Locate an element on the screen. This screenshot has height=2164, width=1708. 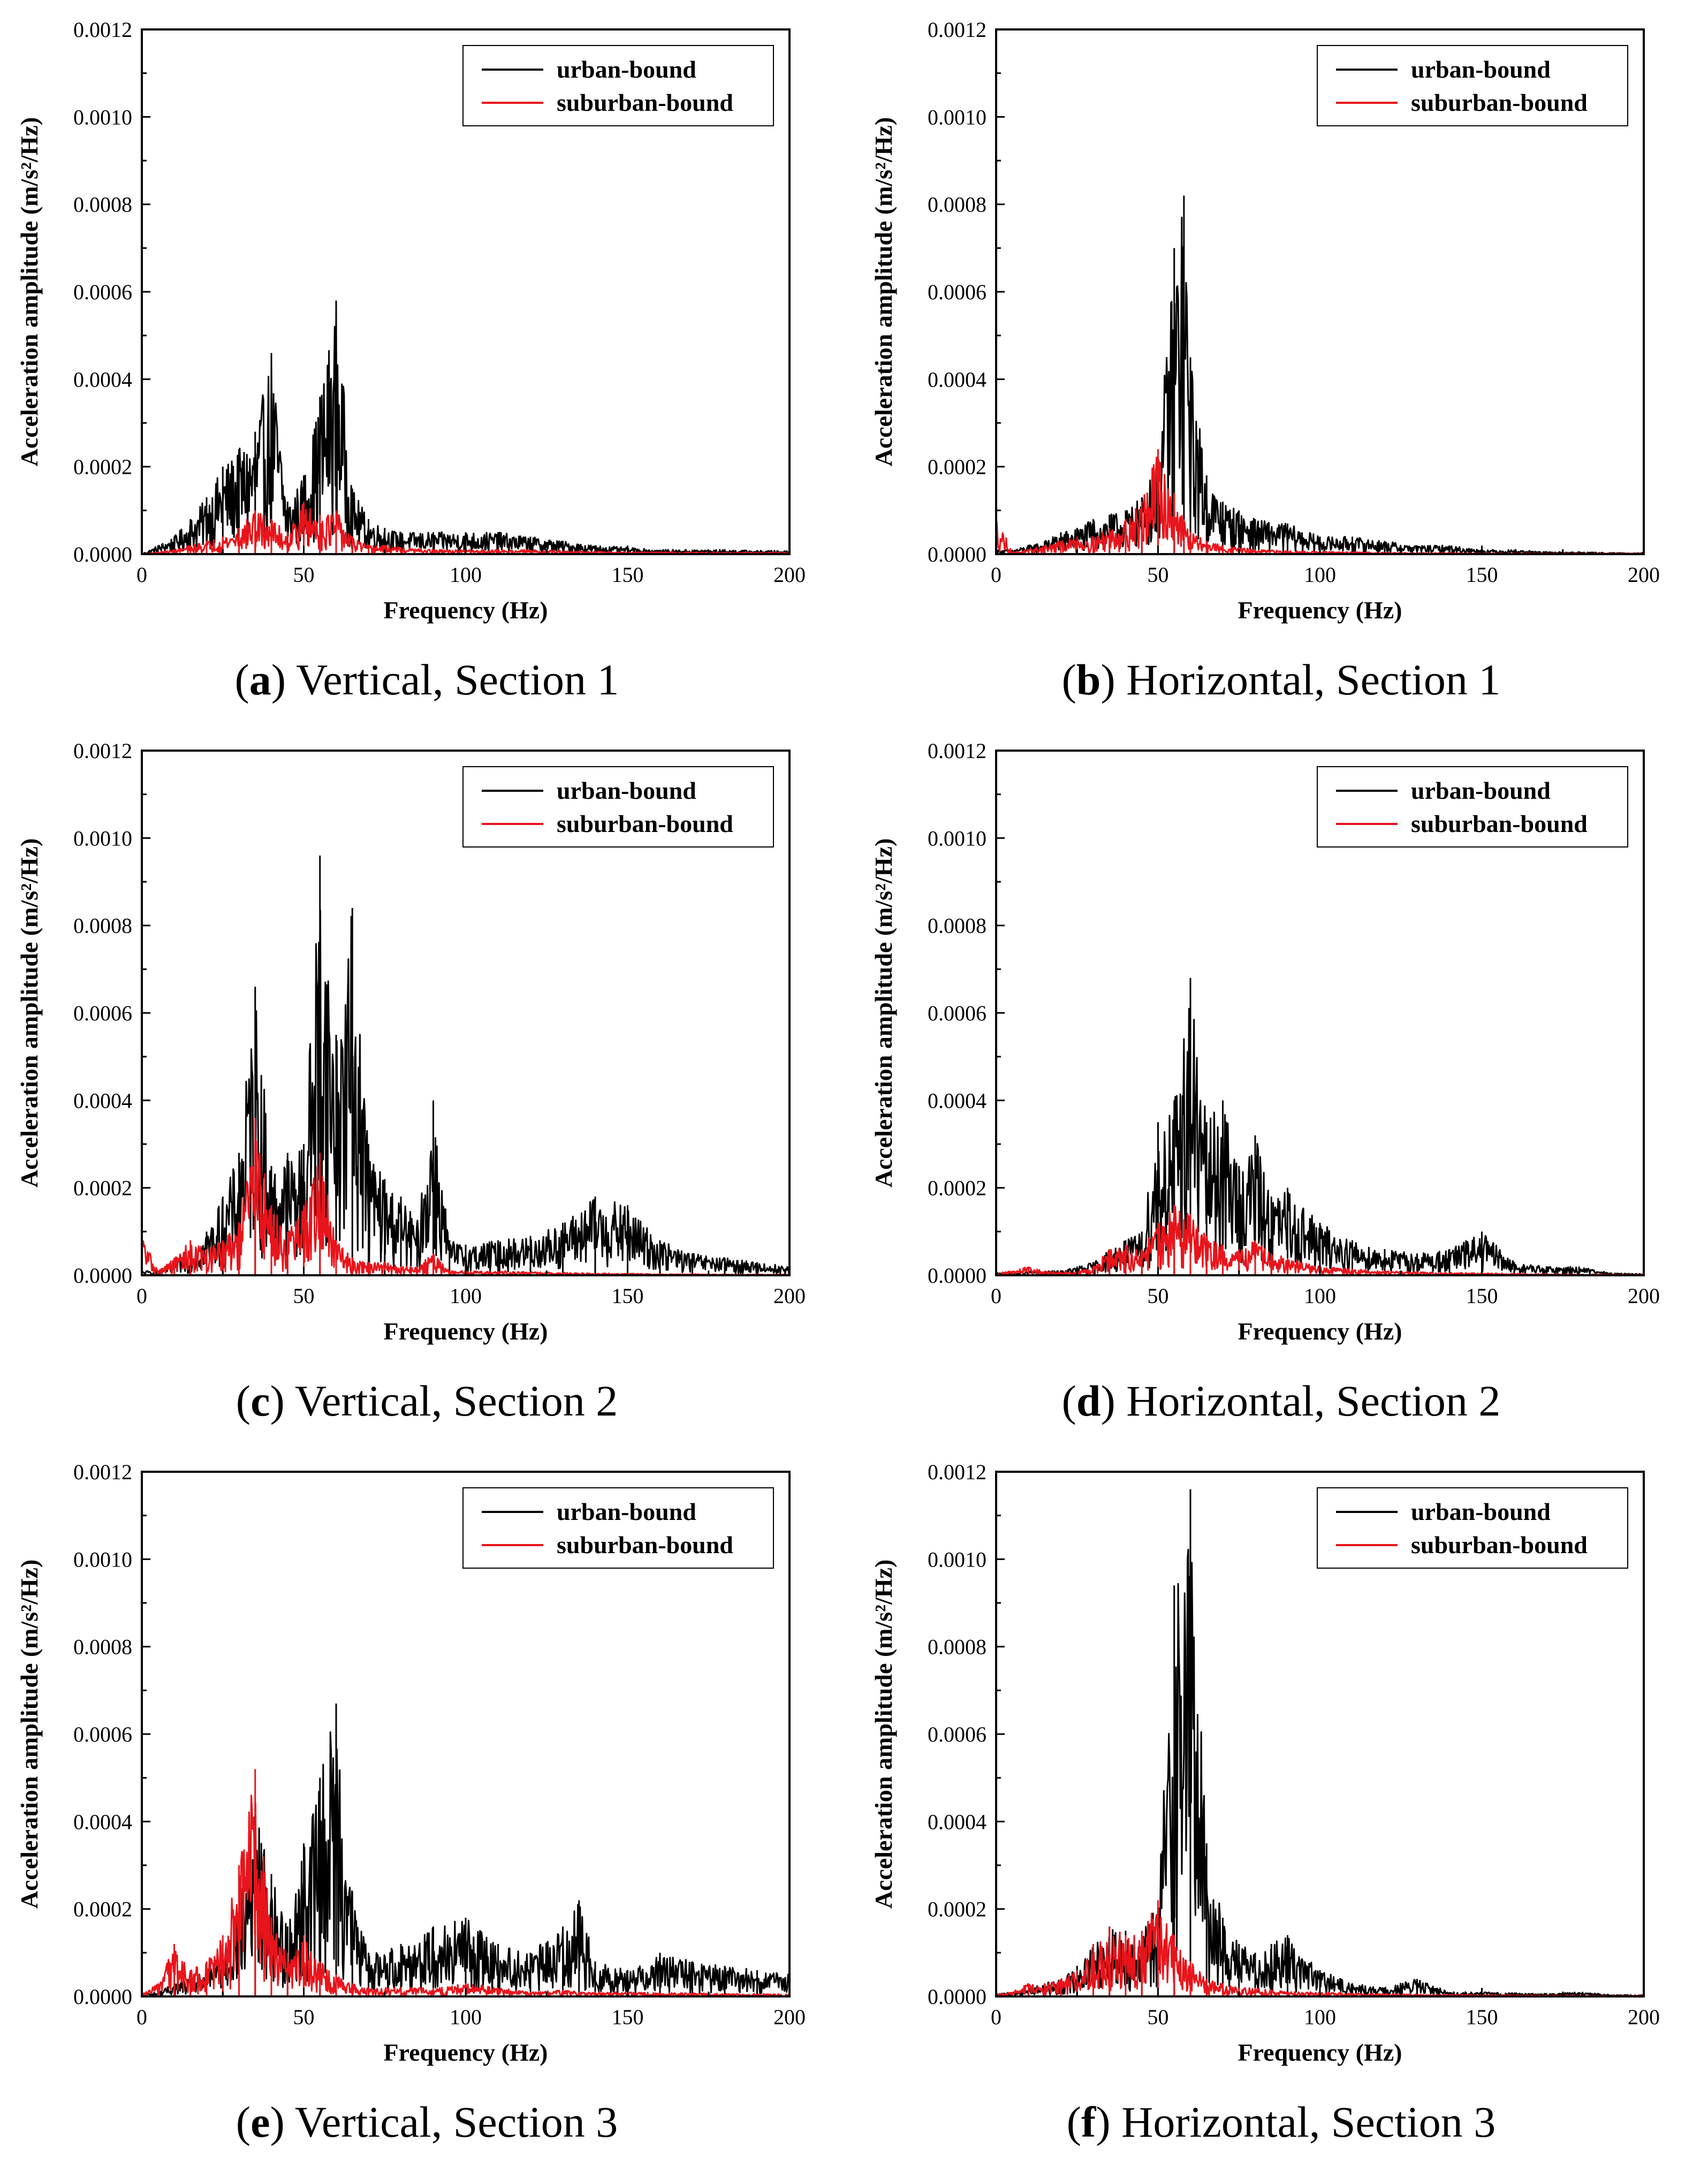
caption-letter: a is located at coordinates (260, 679).